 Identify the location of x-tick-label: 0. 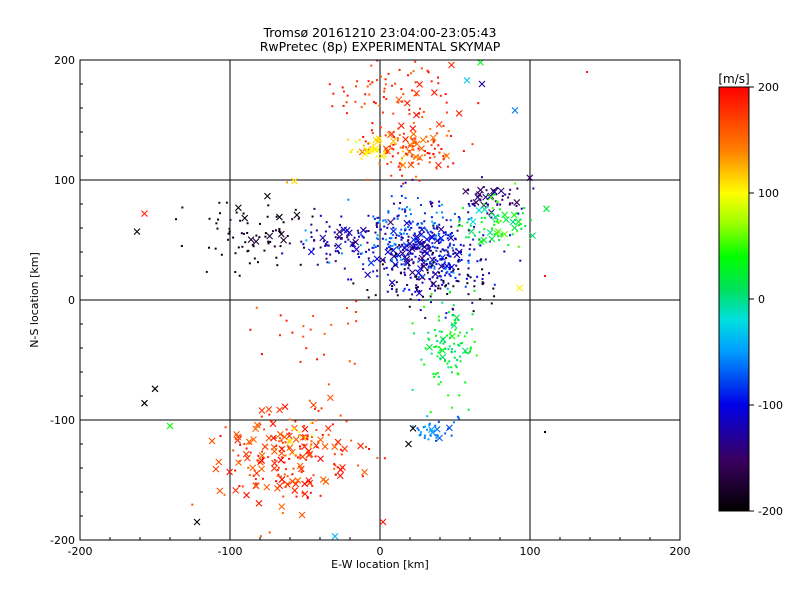
(380, 551).